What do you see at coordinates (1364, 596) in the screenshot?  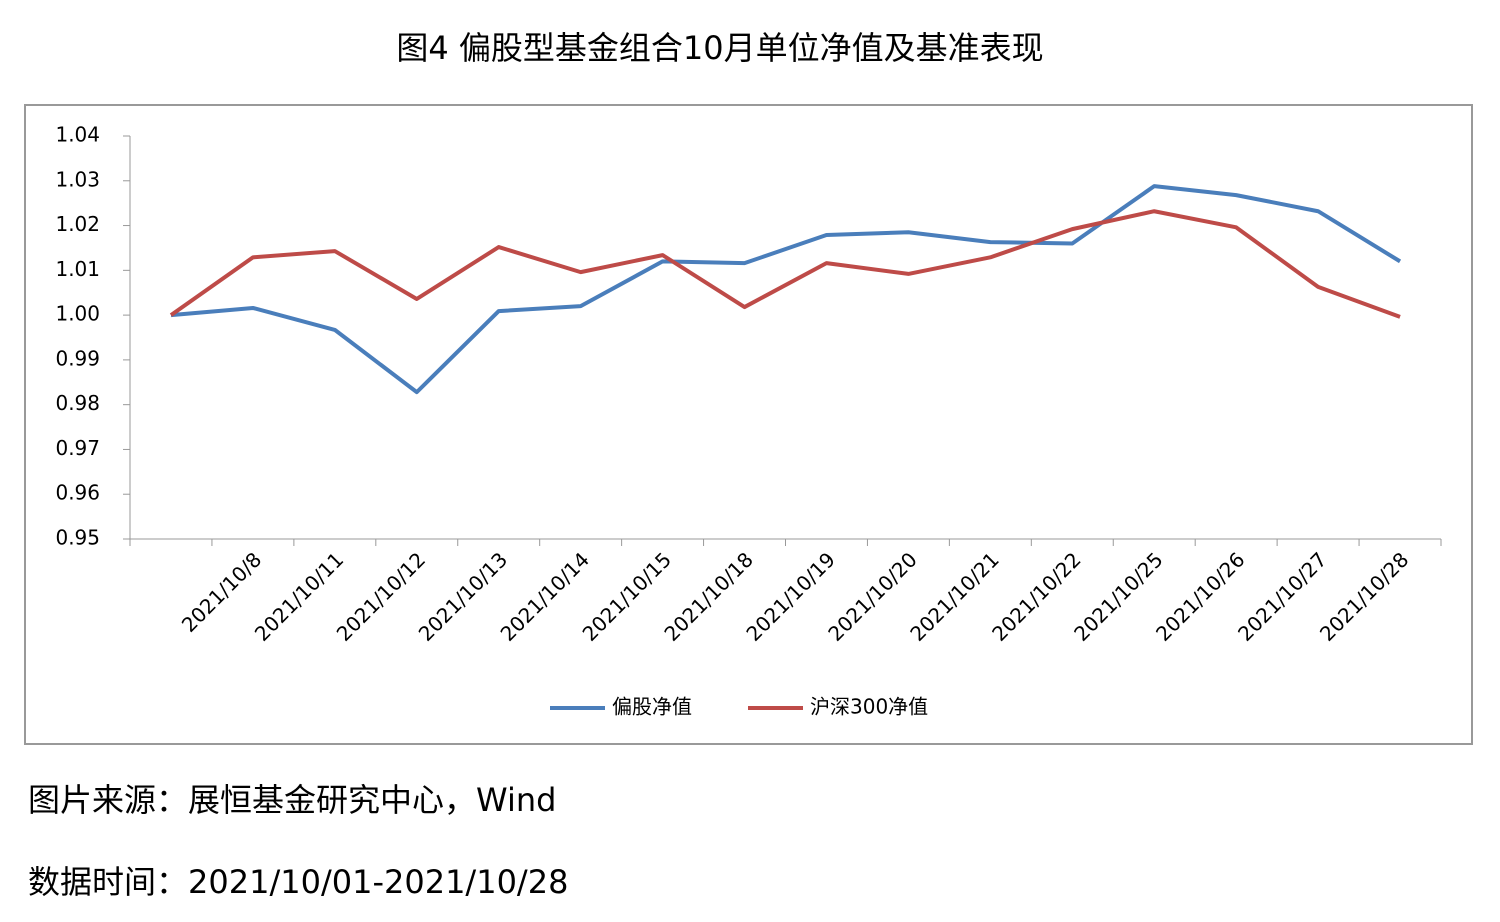 I see `x-tick-label: 2021/10/28` at bounding box center [1364, 596].